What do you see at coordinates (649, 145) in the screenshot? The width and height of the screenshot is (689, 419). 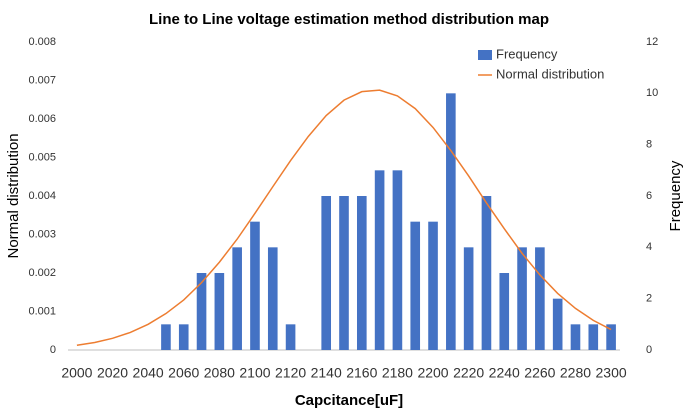 I see `y2-tick-label: 8` at bounding box center [649, 145].